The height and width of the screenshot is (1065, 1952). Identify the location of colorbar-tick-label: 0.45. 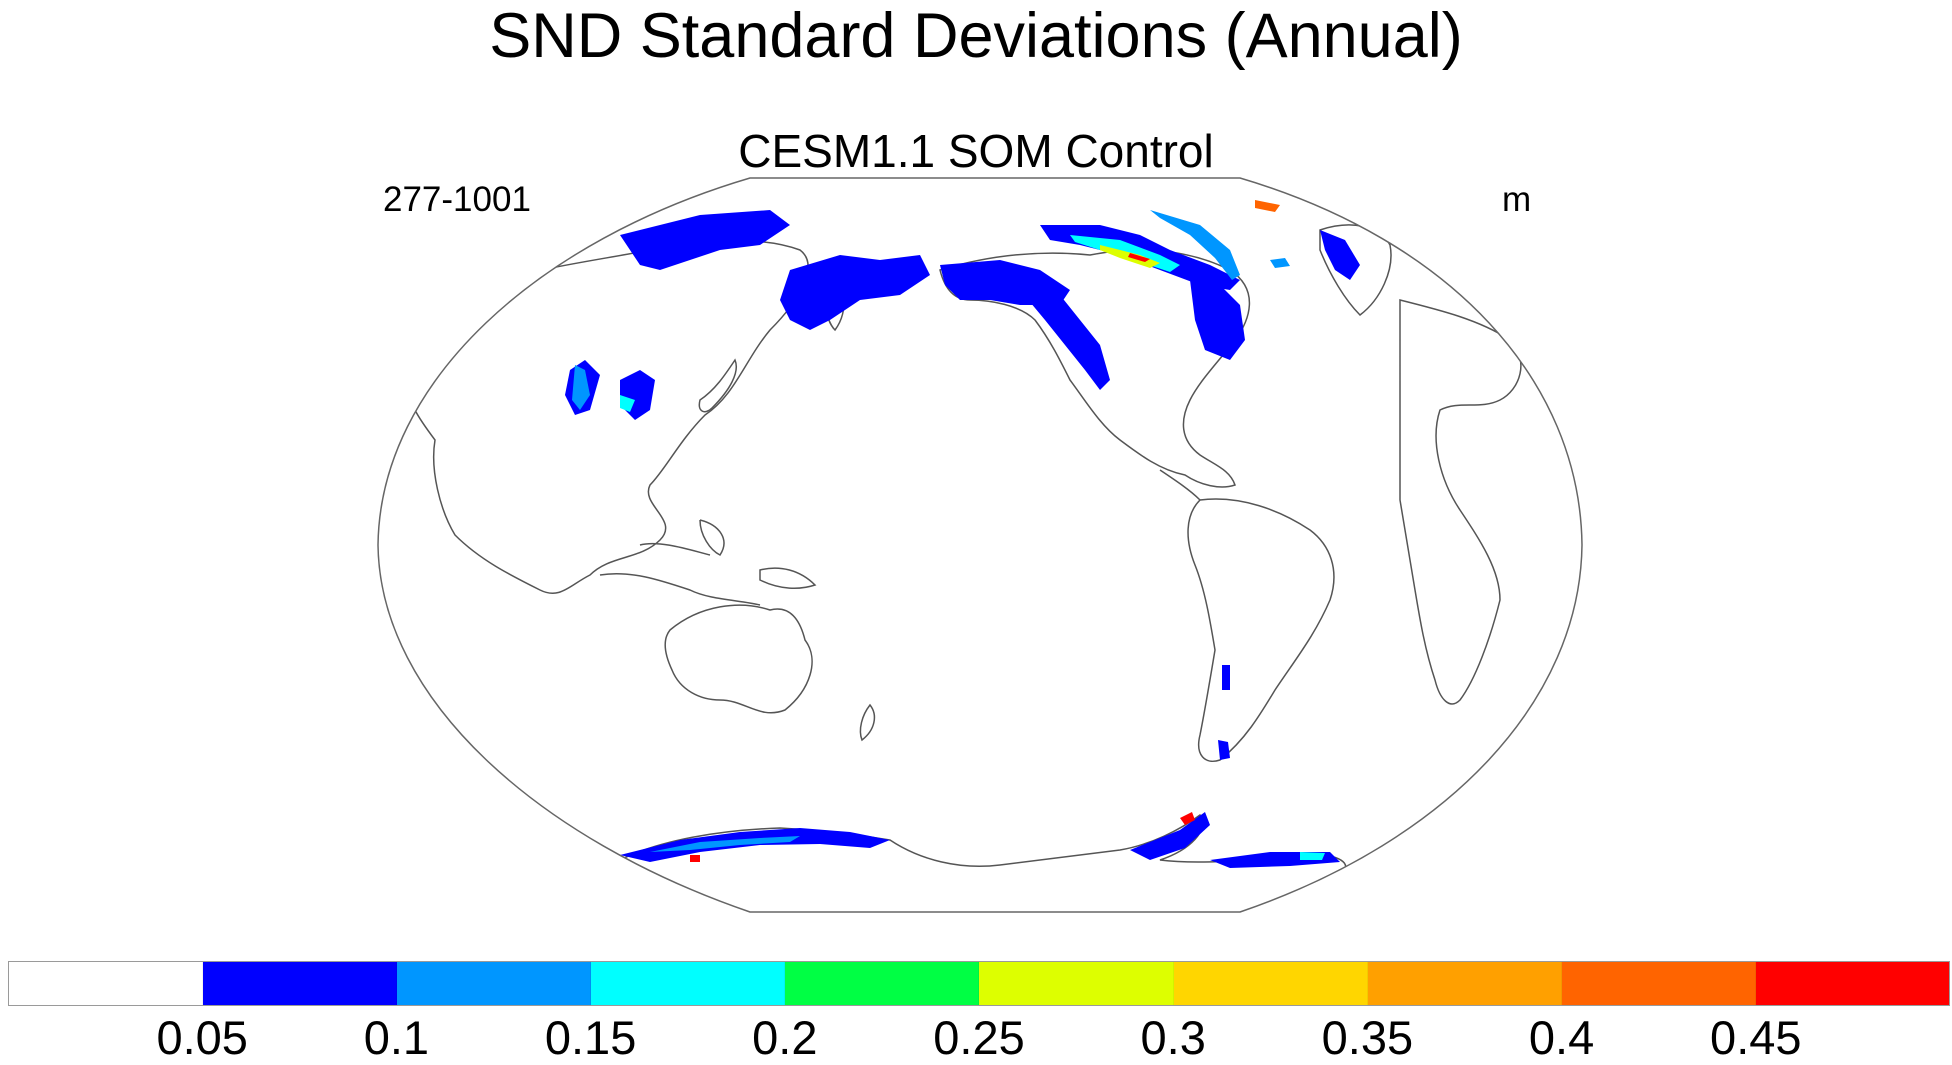
(1756, 1037).